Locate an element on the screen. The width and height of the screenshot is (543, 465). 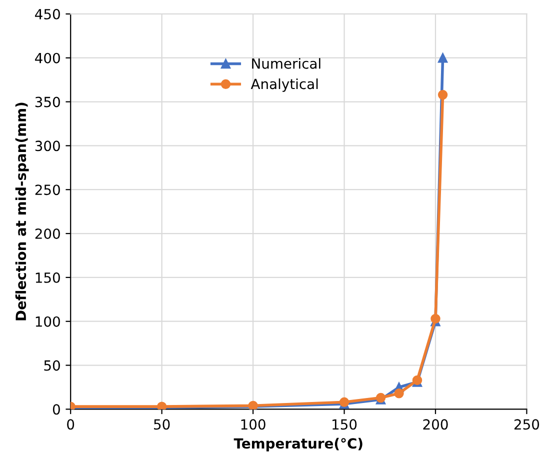
y-tick-label: 300 is located at coordinates (47, 146).